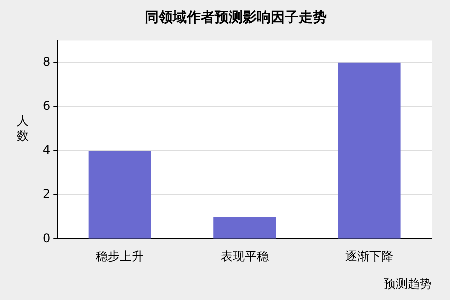 This screenshot has width=450, height=300. I want to click on chart-title: 同领域作者预测影响因子走势, so click(236, 18).